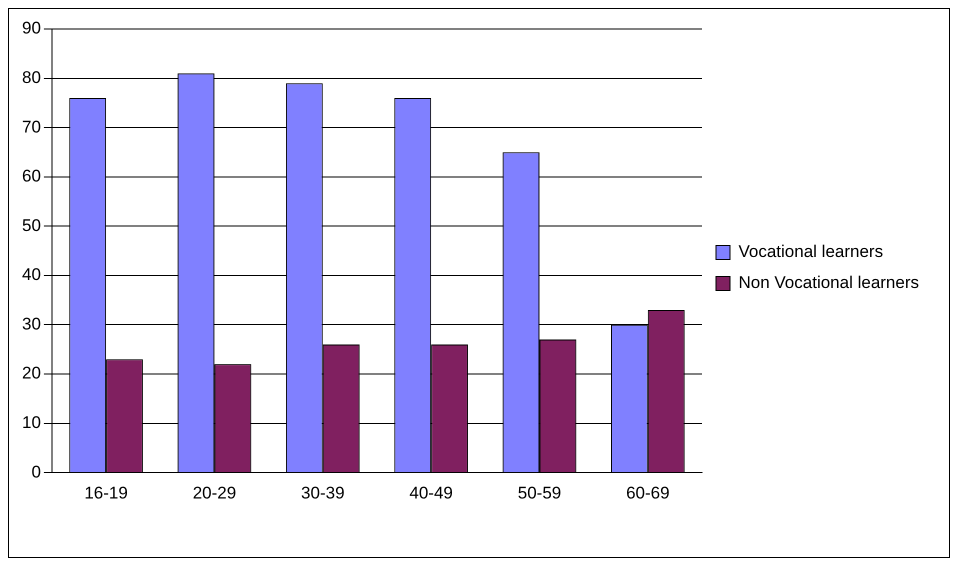  What do you see at coordinates (31, 274) in the screenshot?
I see `y-tick-label: 40` at bounding box center [31, 274].